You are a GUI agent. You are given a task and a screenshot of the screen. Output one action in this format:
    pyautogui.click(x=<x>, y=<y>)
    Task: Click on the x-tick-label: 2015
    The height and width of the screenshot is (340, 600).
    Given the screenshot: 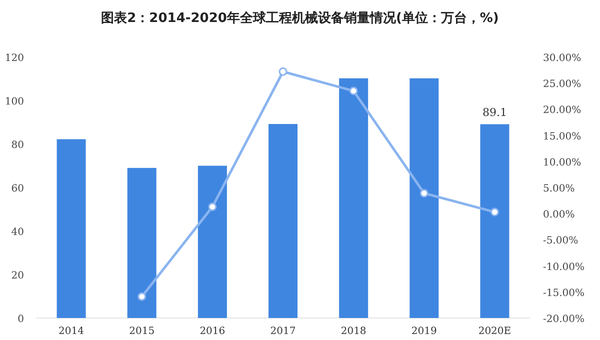 What is the action you would take?
    pyautogui.click(x=142, y=331)
    